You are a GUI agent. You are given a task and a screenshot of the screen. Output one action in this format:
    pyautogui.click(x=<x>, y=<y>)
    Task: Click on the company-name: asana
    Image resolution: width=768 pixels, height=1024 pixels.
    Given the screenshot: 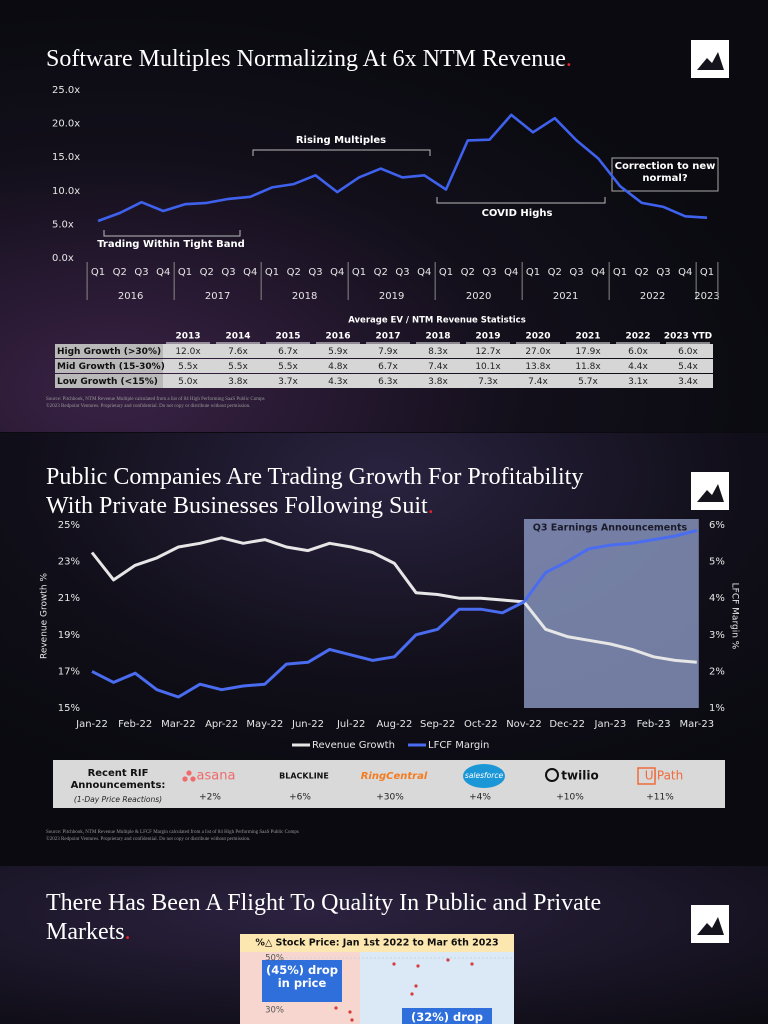 What is the action you would take?
    pyautogui.click(x=216, y=776)
    